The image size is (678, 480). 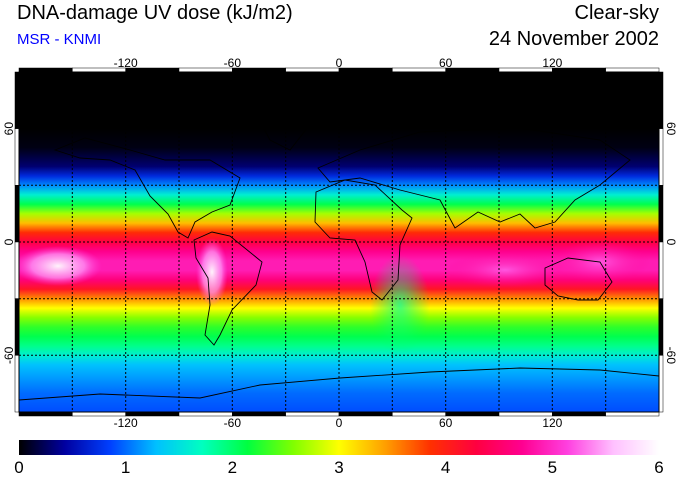 I want to click on coastline-australia, so click(x=578, y=279).